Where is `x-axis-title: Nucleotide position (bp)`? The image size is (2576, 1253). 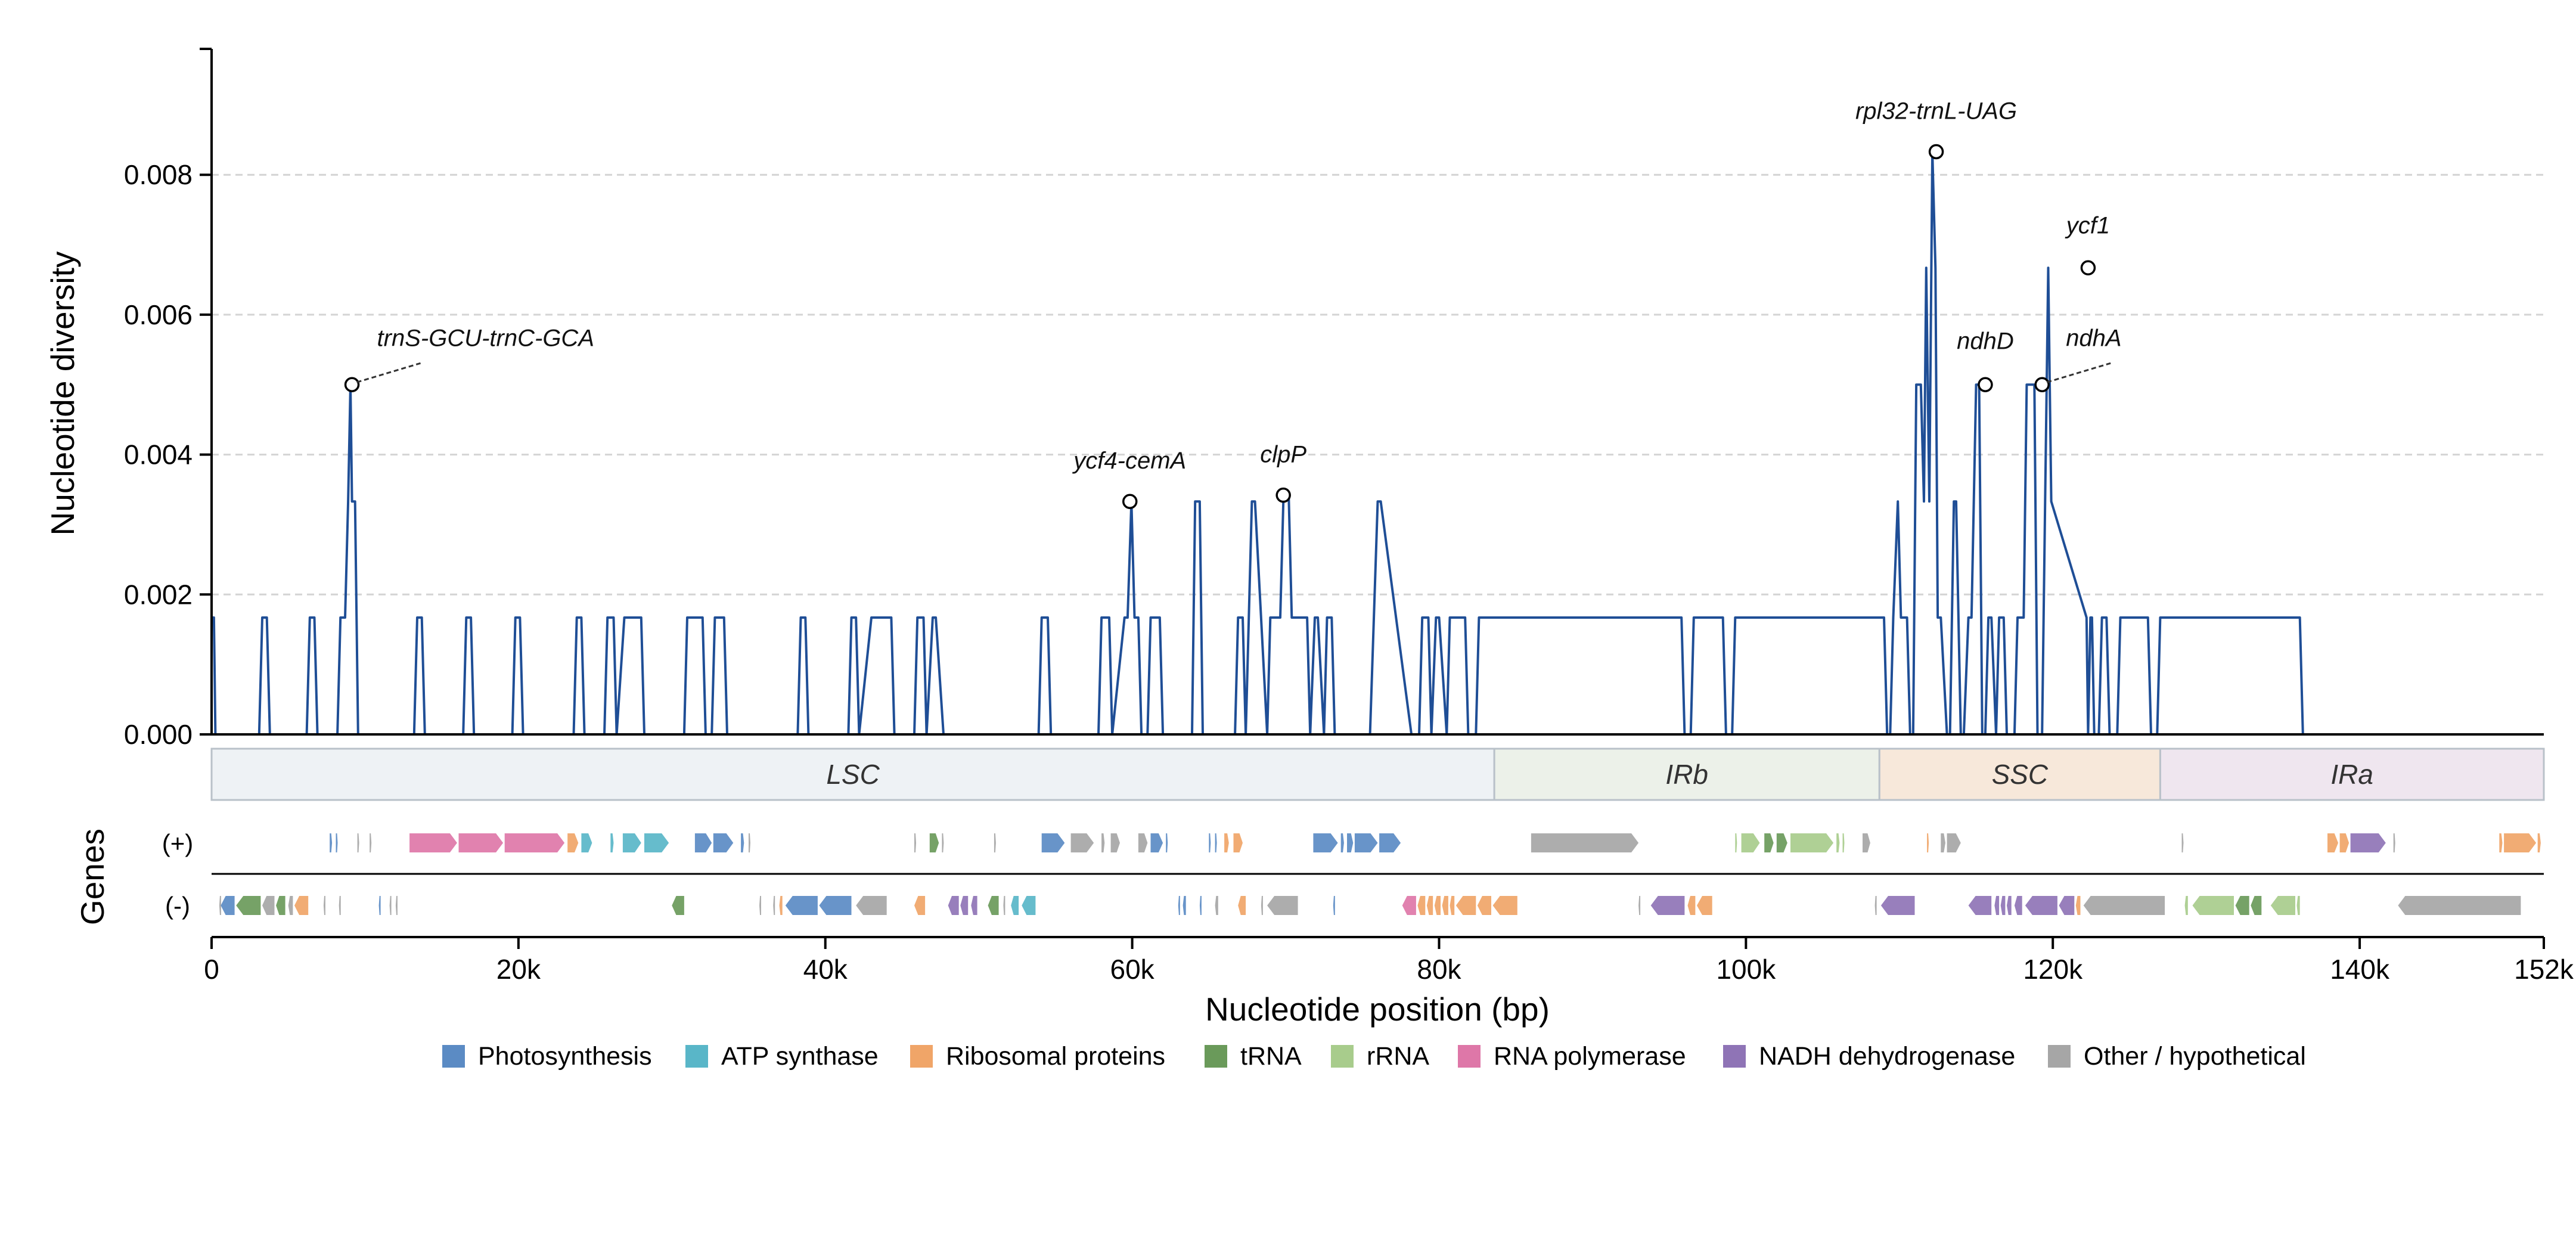
x-axis-title: Nucleotide position (bp) is located at coordinates (1378, 1009).